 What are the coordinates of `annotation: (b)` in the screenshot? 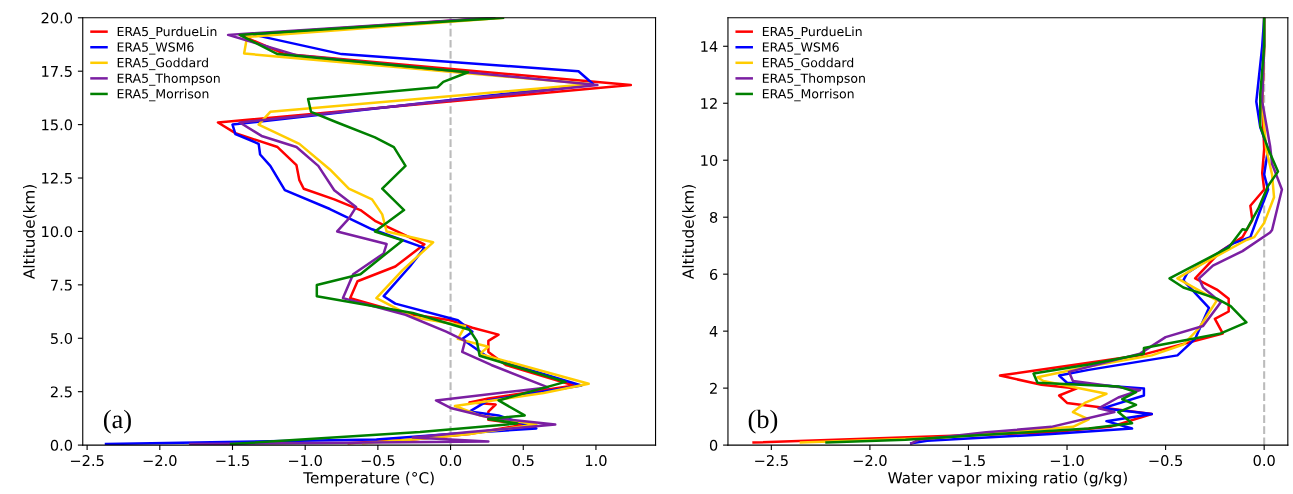 It's located at (763, 421).